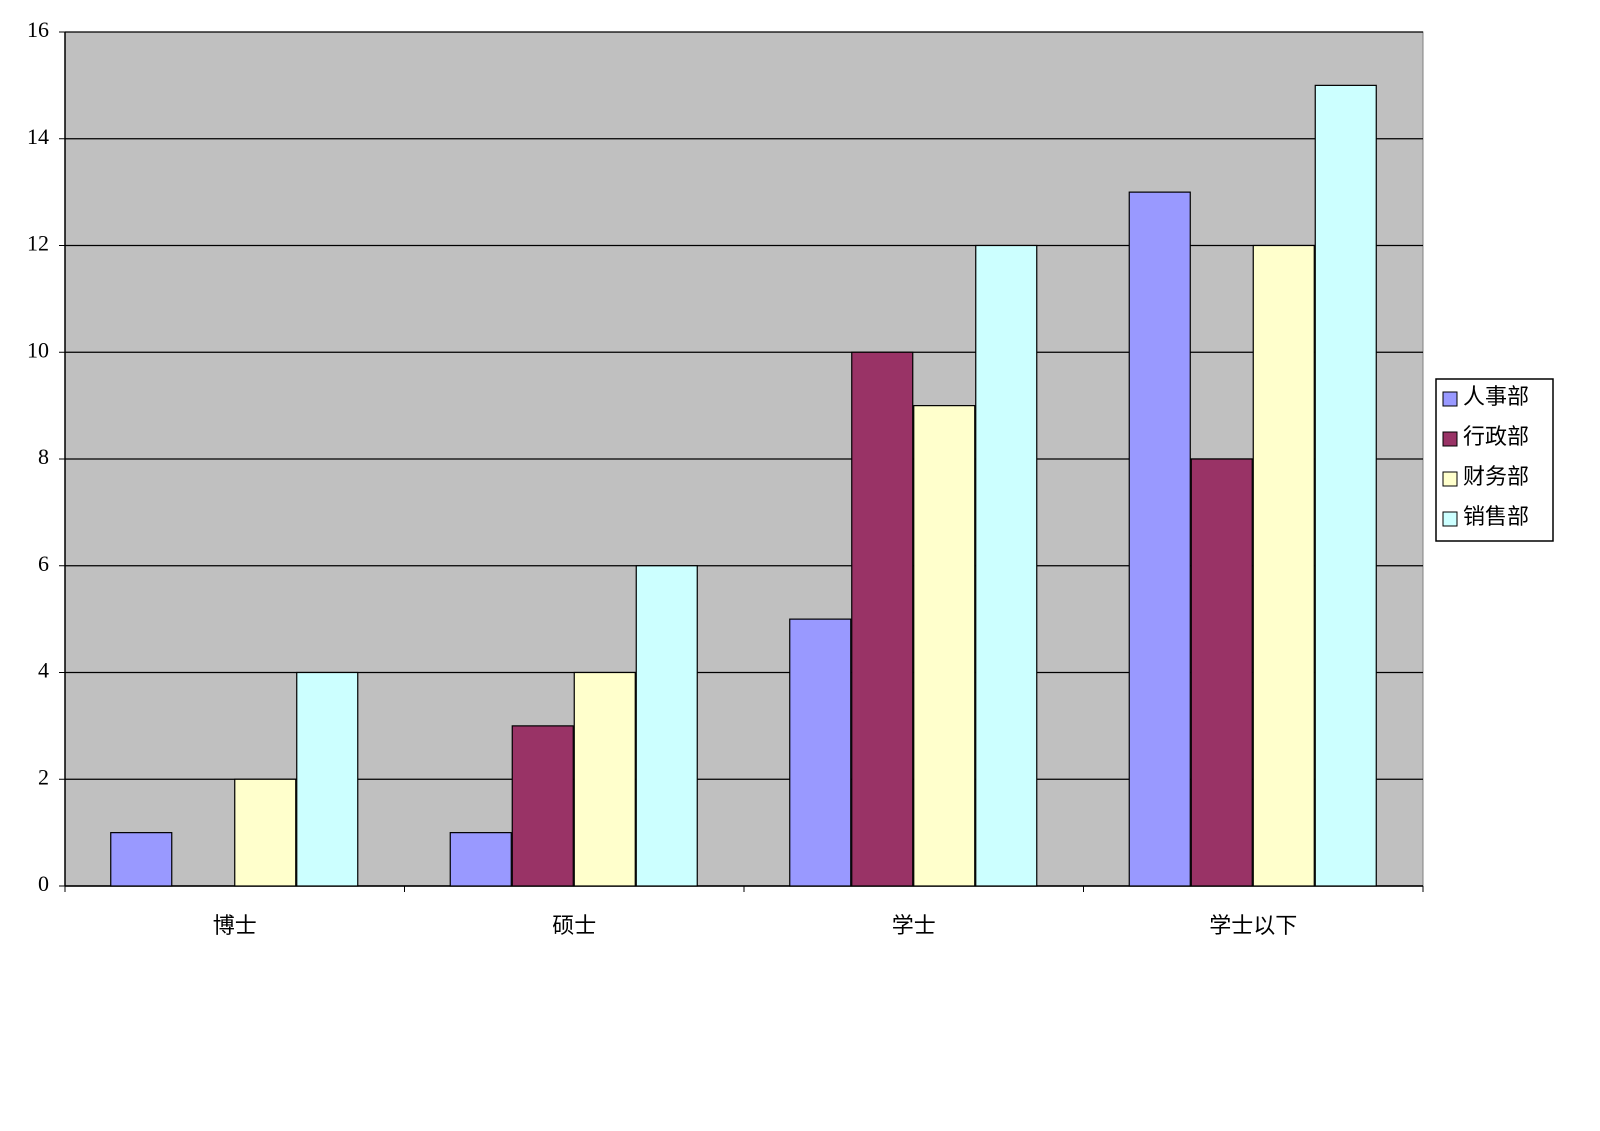 The width and height of the screenshot is (1600, 1131). What do you see at coordinates (38, 29) in the screenshot?
I see `y-tick-label: 16` at bounding box center [38, 29].